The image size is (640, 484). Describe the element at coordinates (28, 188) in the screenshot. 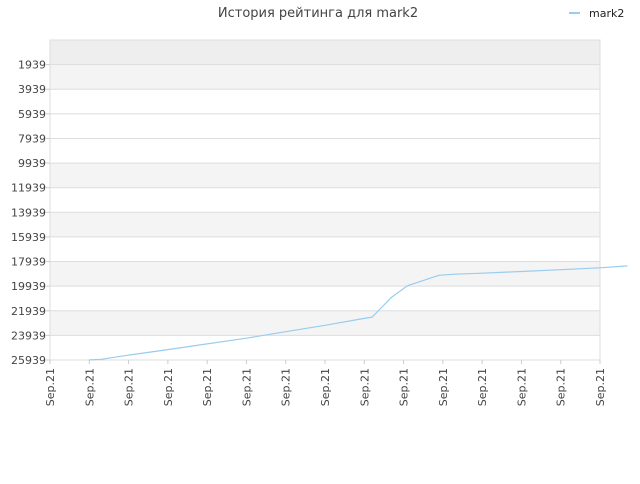

I see `y-tick-label: 11939` at that location.